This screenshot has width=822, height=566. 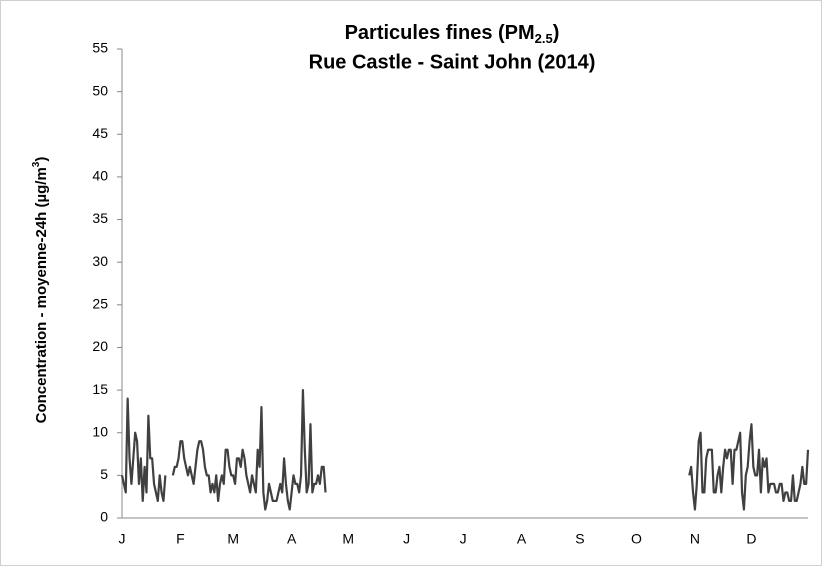 What do you see at coordinates (100, 261) in the screenshot?
I see `y-tick-label: 30` at bounding box center [100, 261].